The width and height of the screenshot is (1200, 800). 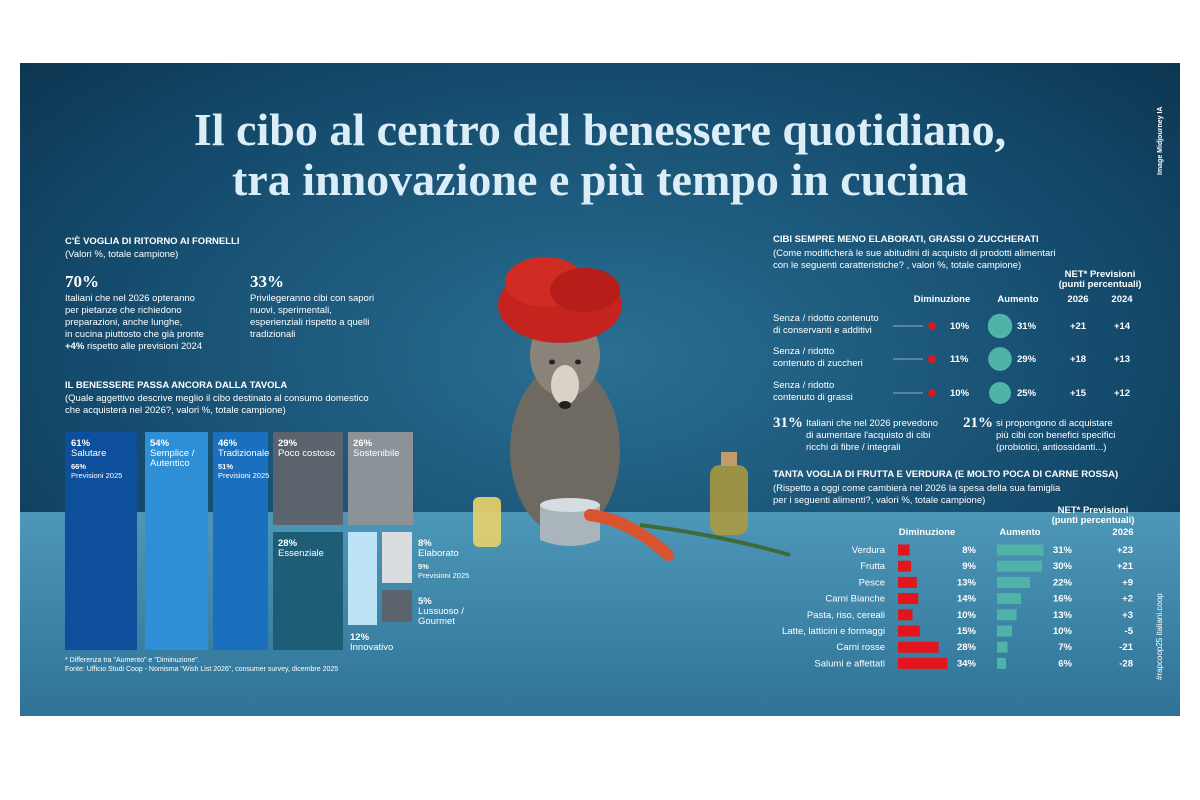 I want to click on decrease-value: 14%, so click(x=967, y=599).